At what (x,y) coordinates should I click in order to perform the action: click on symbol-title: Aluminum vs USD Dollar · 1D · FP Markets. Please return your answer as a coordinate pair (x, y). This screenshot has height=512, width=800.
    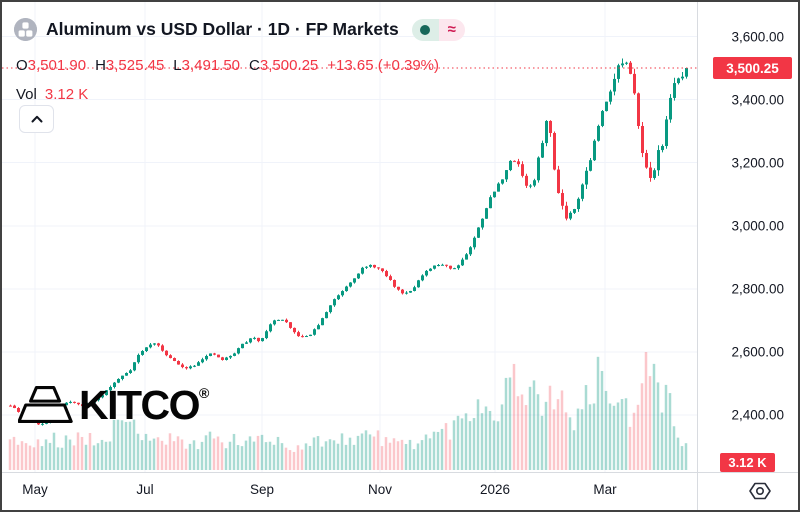
    Looking at the image, I should click on (222, 29).